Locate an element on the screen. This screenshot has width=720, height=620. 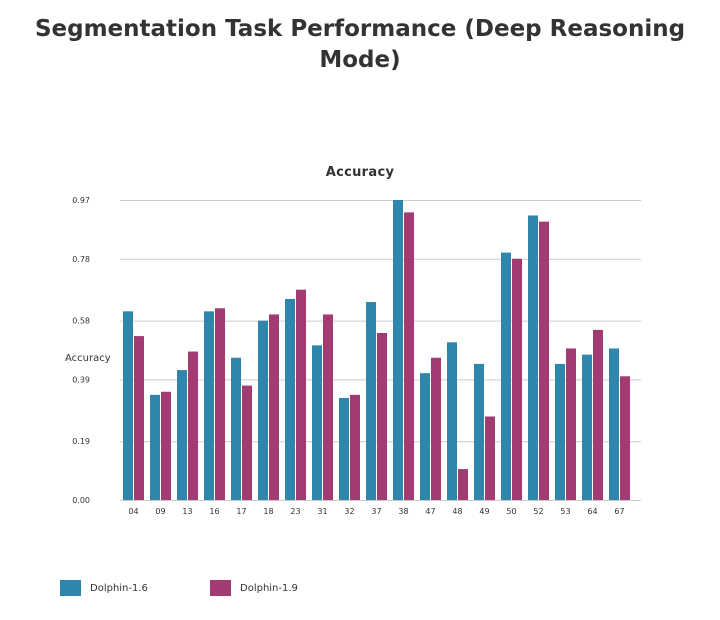
x-tick-label: 67 is located at coordinates (619, 511).